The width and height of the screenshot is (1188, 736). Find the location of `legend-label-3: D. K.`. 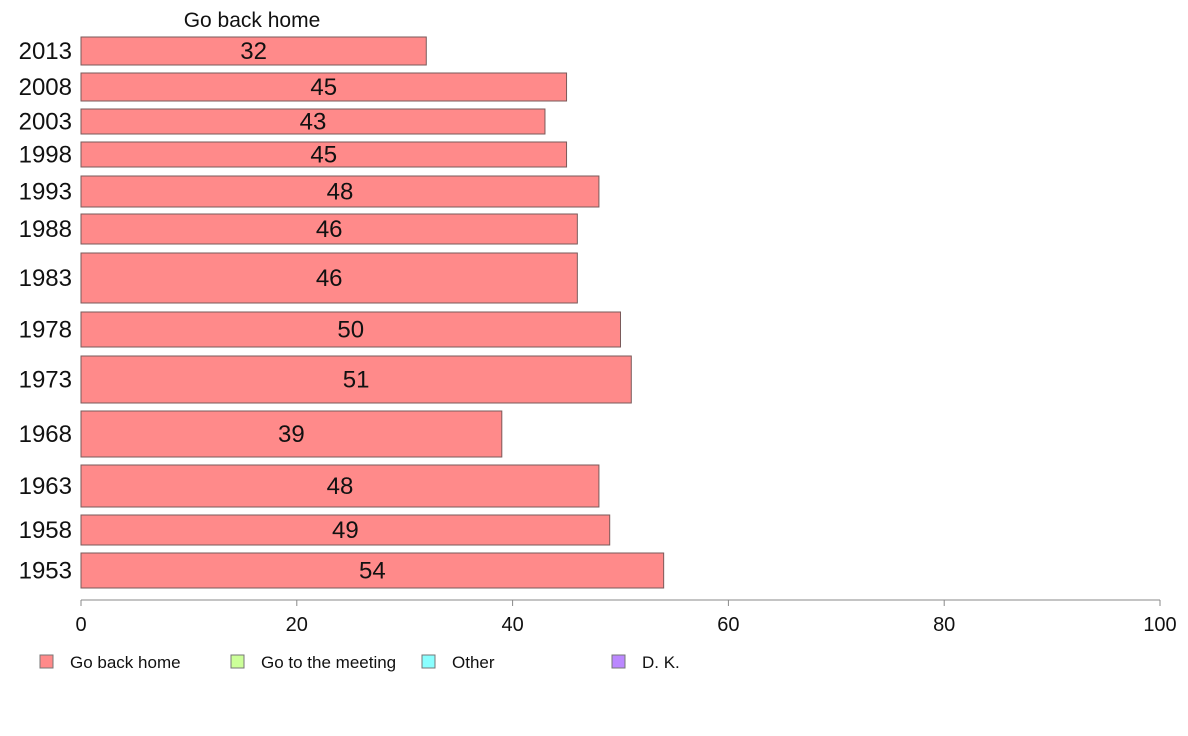

legend-label-3: D. K. is located at coordinates (661, 662).